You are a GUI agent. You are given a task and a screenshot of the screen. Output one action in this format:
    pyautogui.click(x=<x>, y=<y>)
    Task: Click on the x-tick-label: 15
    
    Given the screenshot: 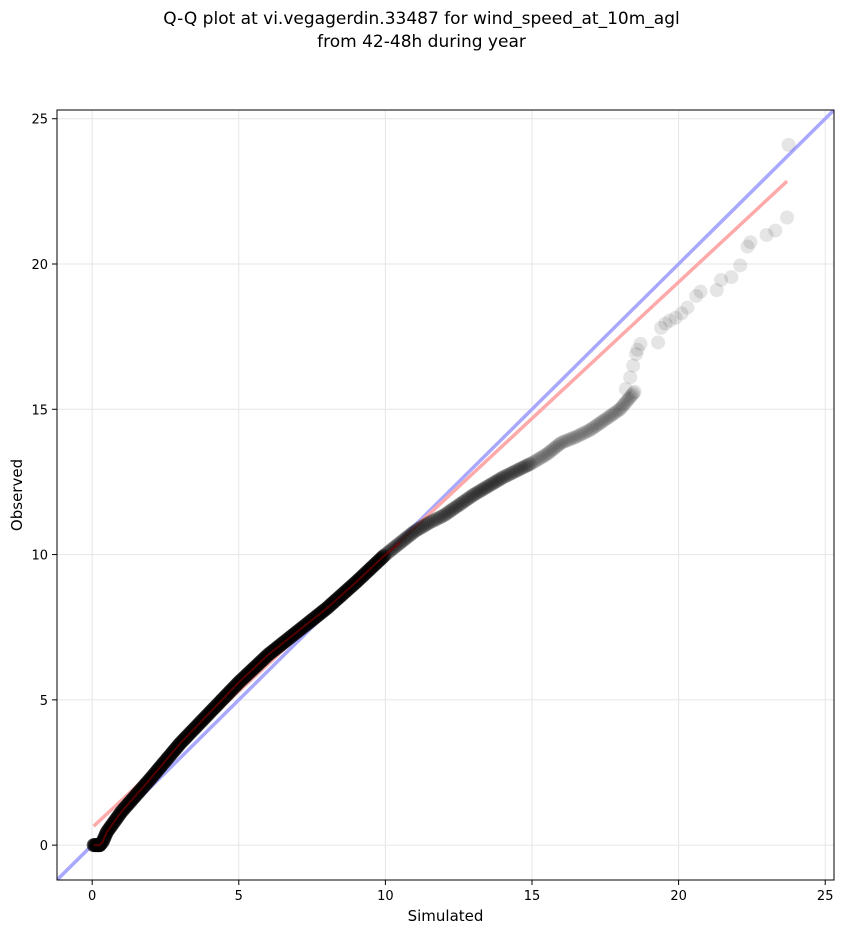 What is the action you would take?
    pyautogui.click(x=532, y=896)
    